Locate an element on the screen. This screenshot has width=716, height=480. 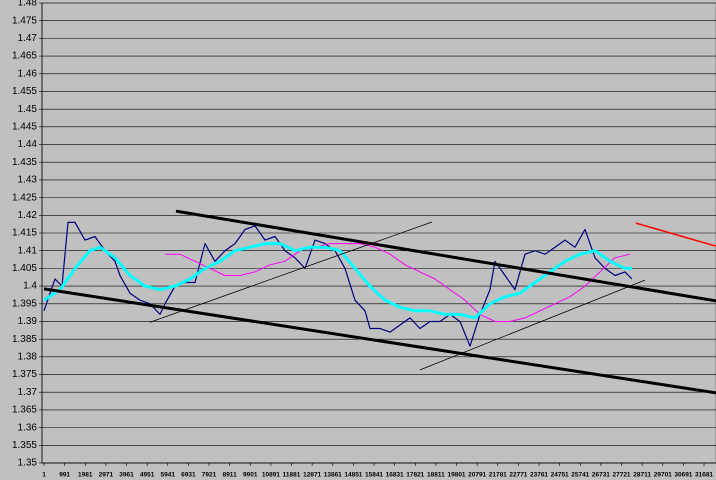
y-tick-label: 1.43 is located at coordinates (28, 180).